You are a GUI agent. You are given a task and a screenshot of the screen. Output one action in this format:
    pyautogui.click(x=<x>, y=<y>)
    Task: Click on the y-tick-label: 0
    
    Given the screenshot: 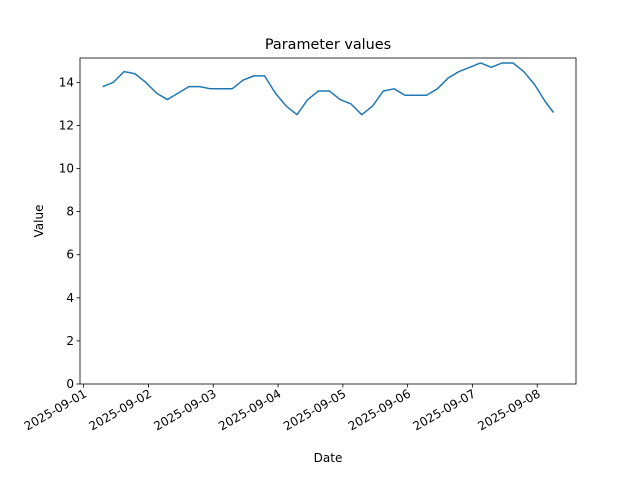 What is the action you would take?
    pyautogui.click(x=70, y=384)
    